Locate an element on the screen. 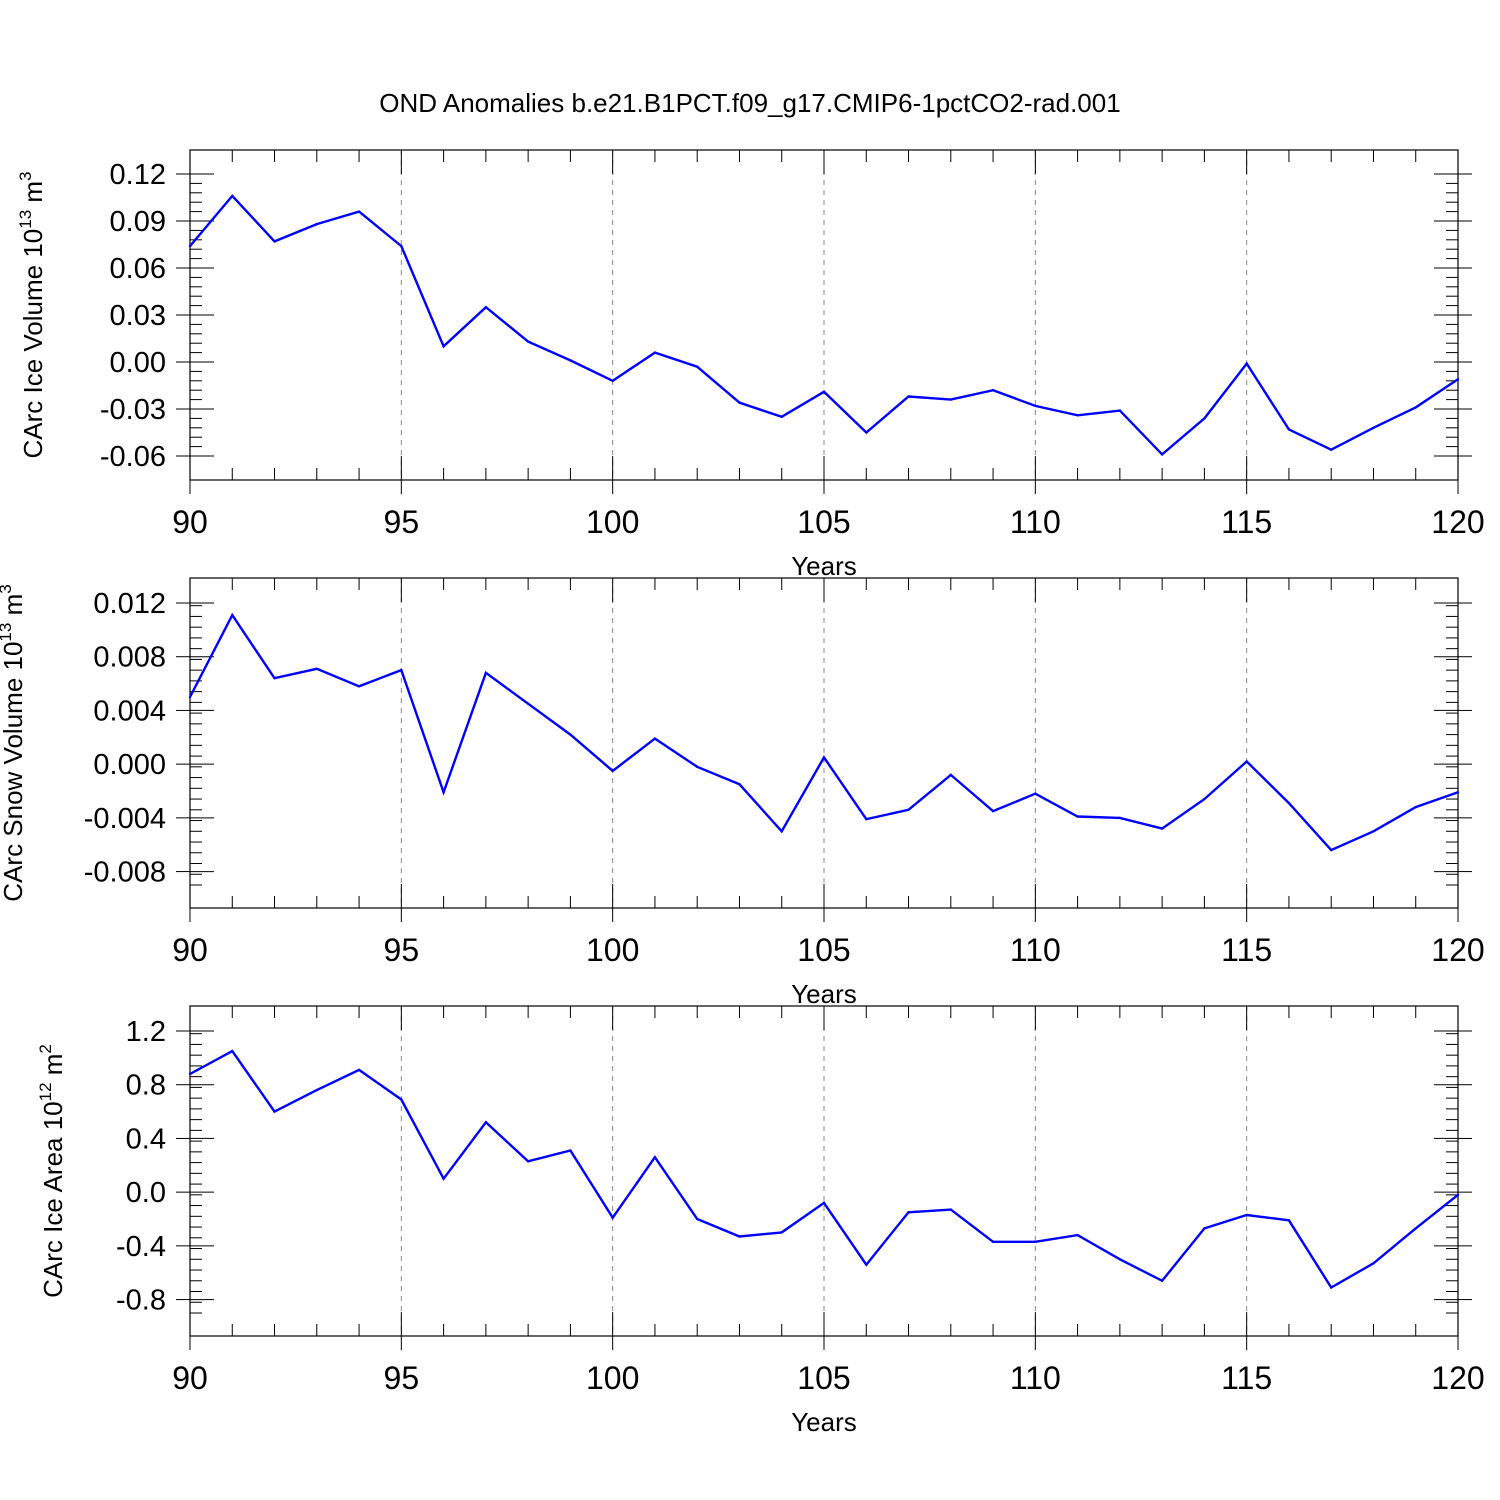 The width and height of the screenshot is (1500, 1500). y-tick-label: 1.2 is located at coordinates (146, 1032).